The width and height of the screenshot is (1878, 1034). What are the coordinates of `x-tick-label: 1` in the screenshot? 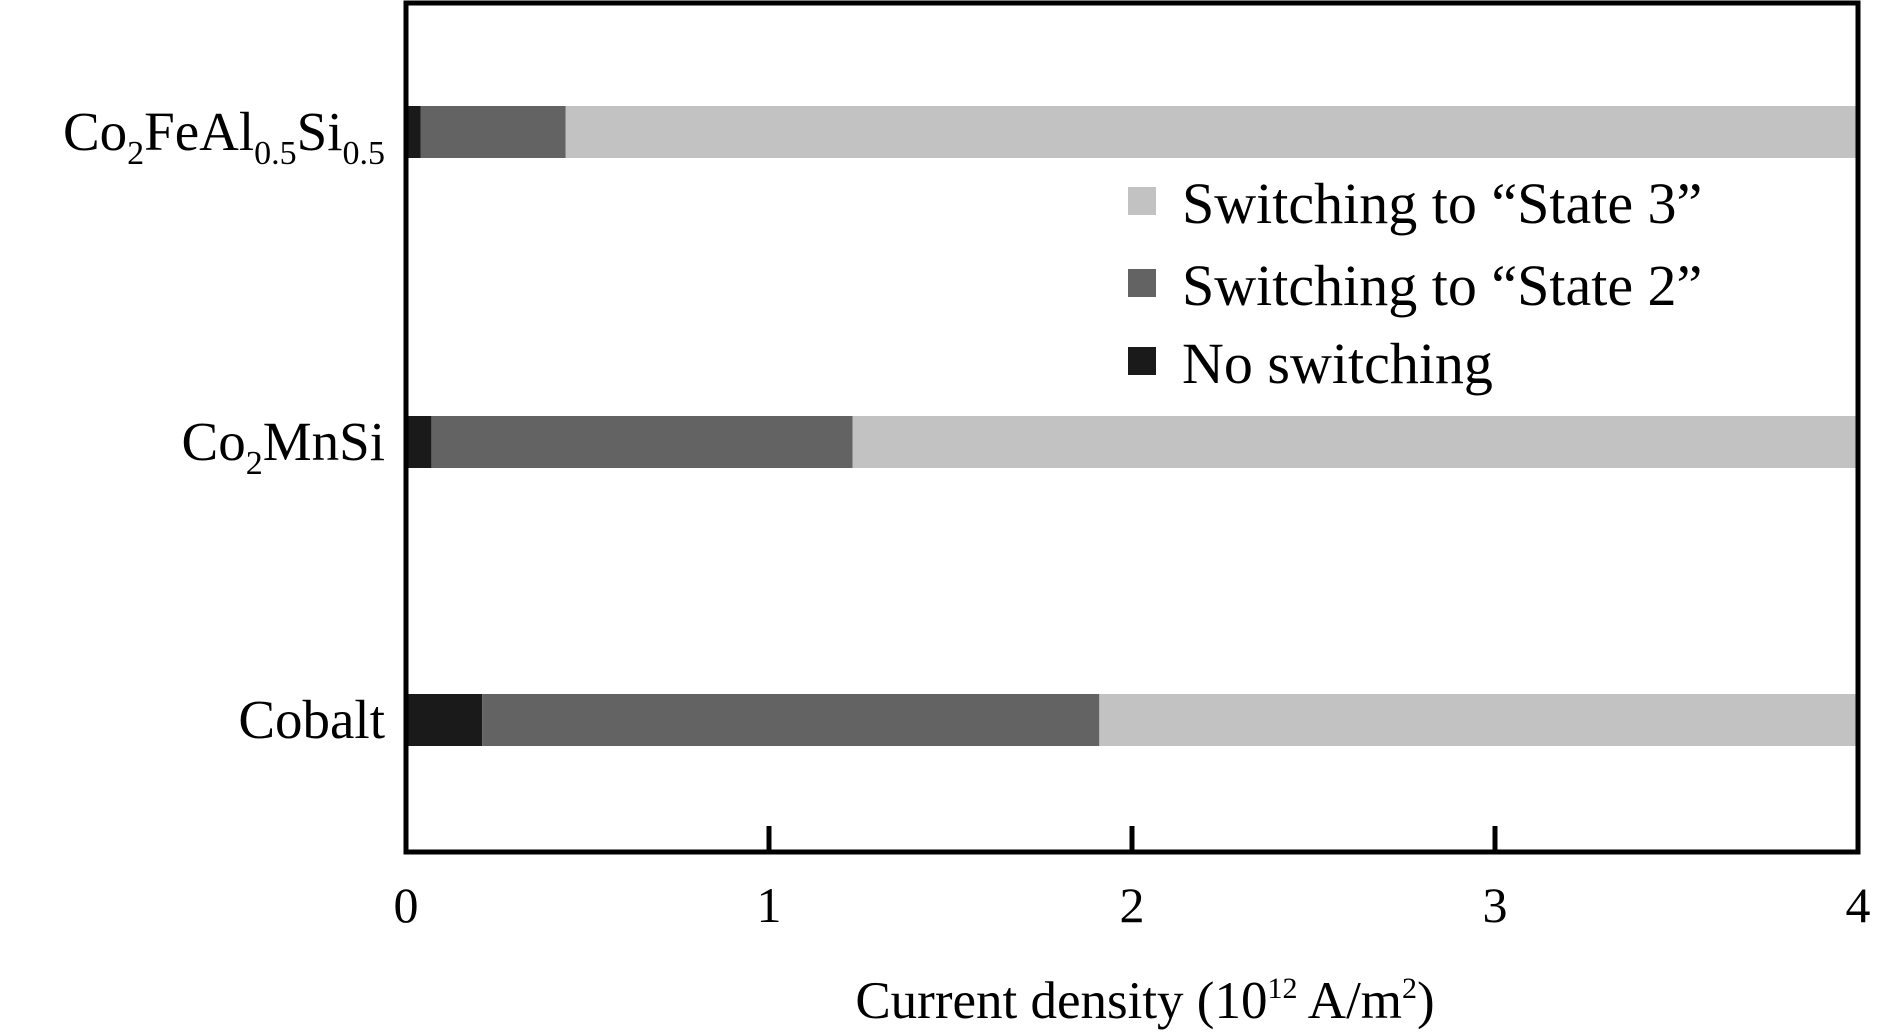 It's located at (769, 905).